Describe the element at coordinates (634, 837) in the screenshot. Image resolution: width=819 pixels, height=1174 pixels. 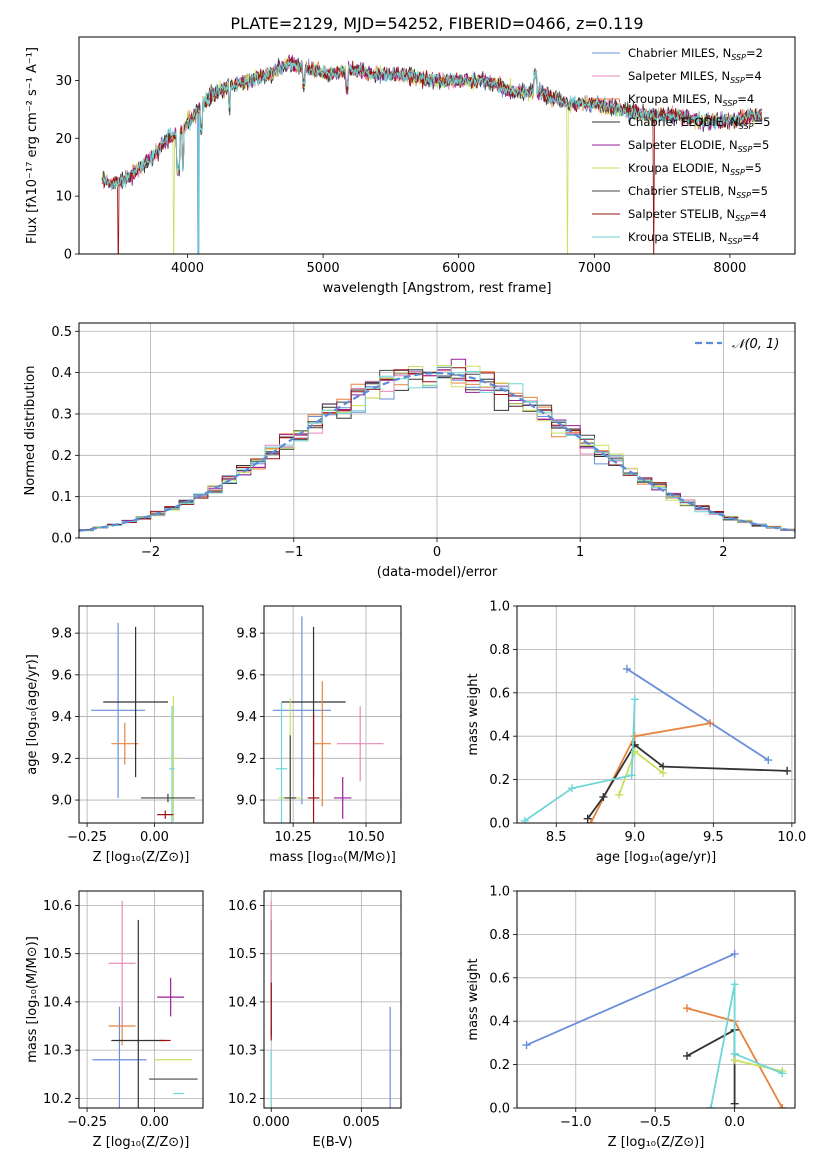
I see `weight_vs_age-xtick-label: 9.0` at that location.